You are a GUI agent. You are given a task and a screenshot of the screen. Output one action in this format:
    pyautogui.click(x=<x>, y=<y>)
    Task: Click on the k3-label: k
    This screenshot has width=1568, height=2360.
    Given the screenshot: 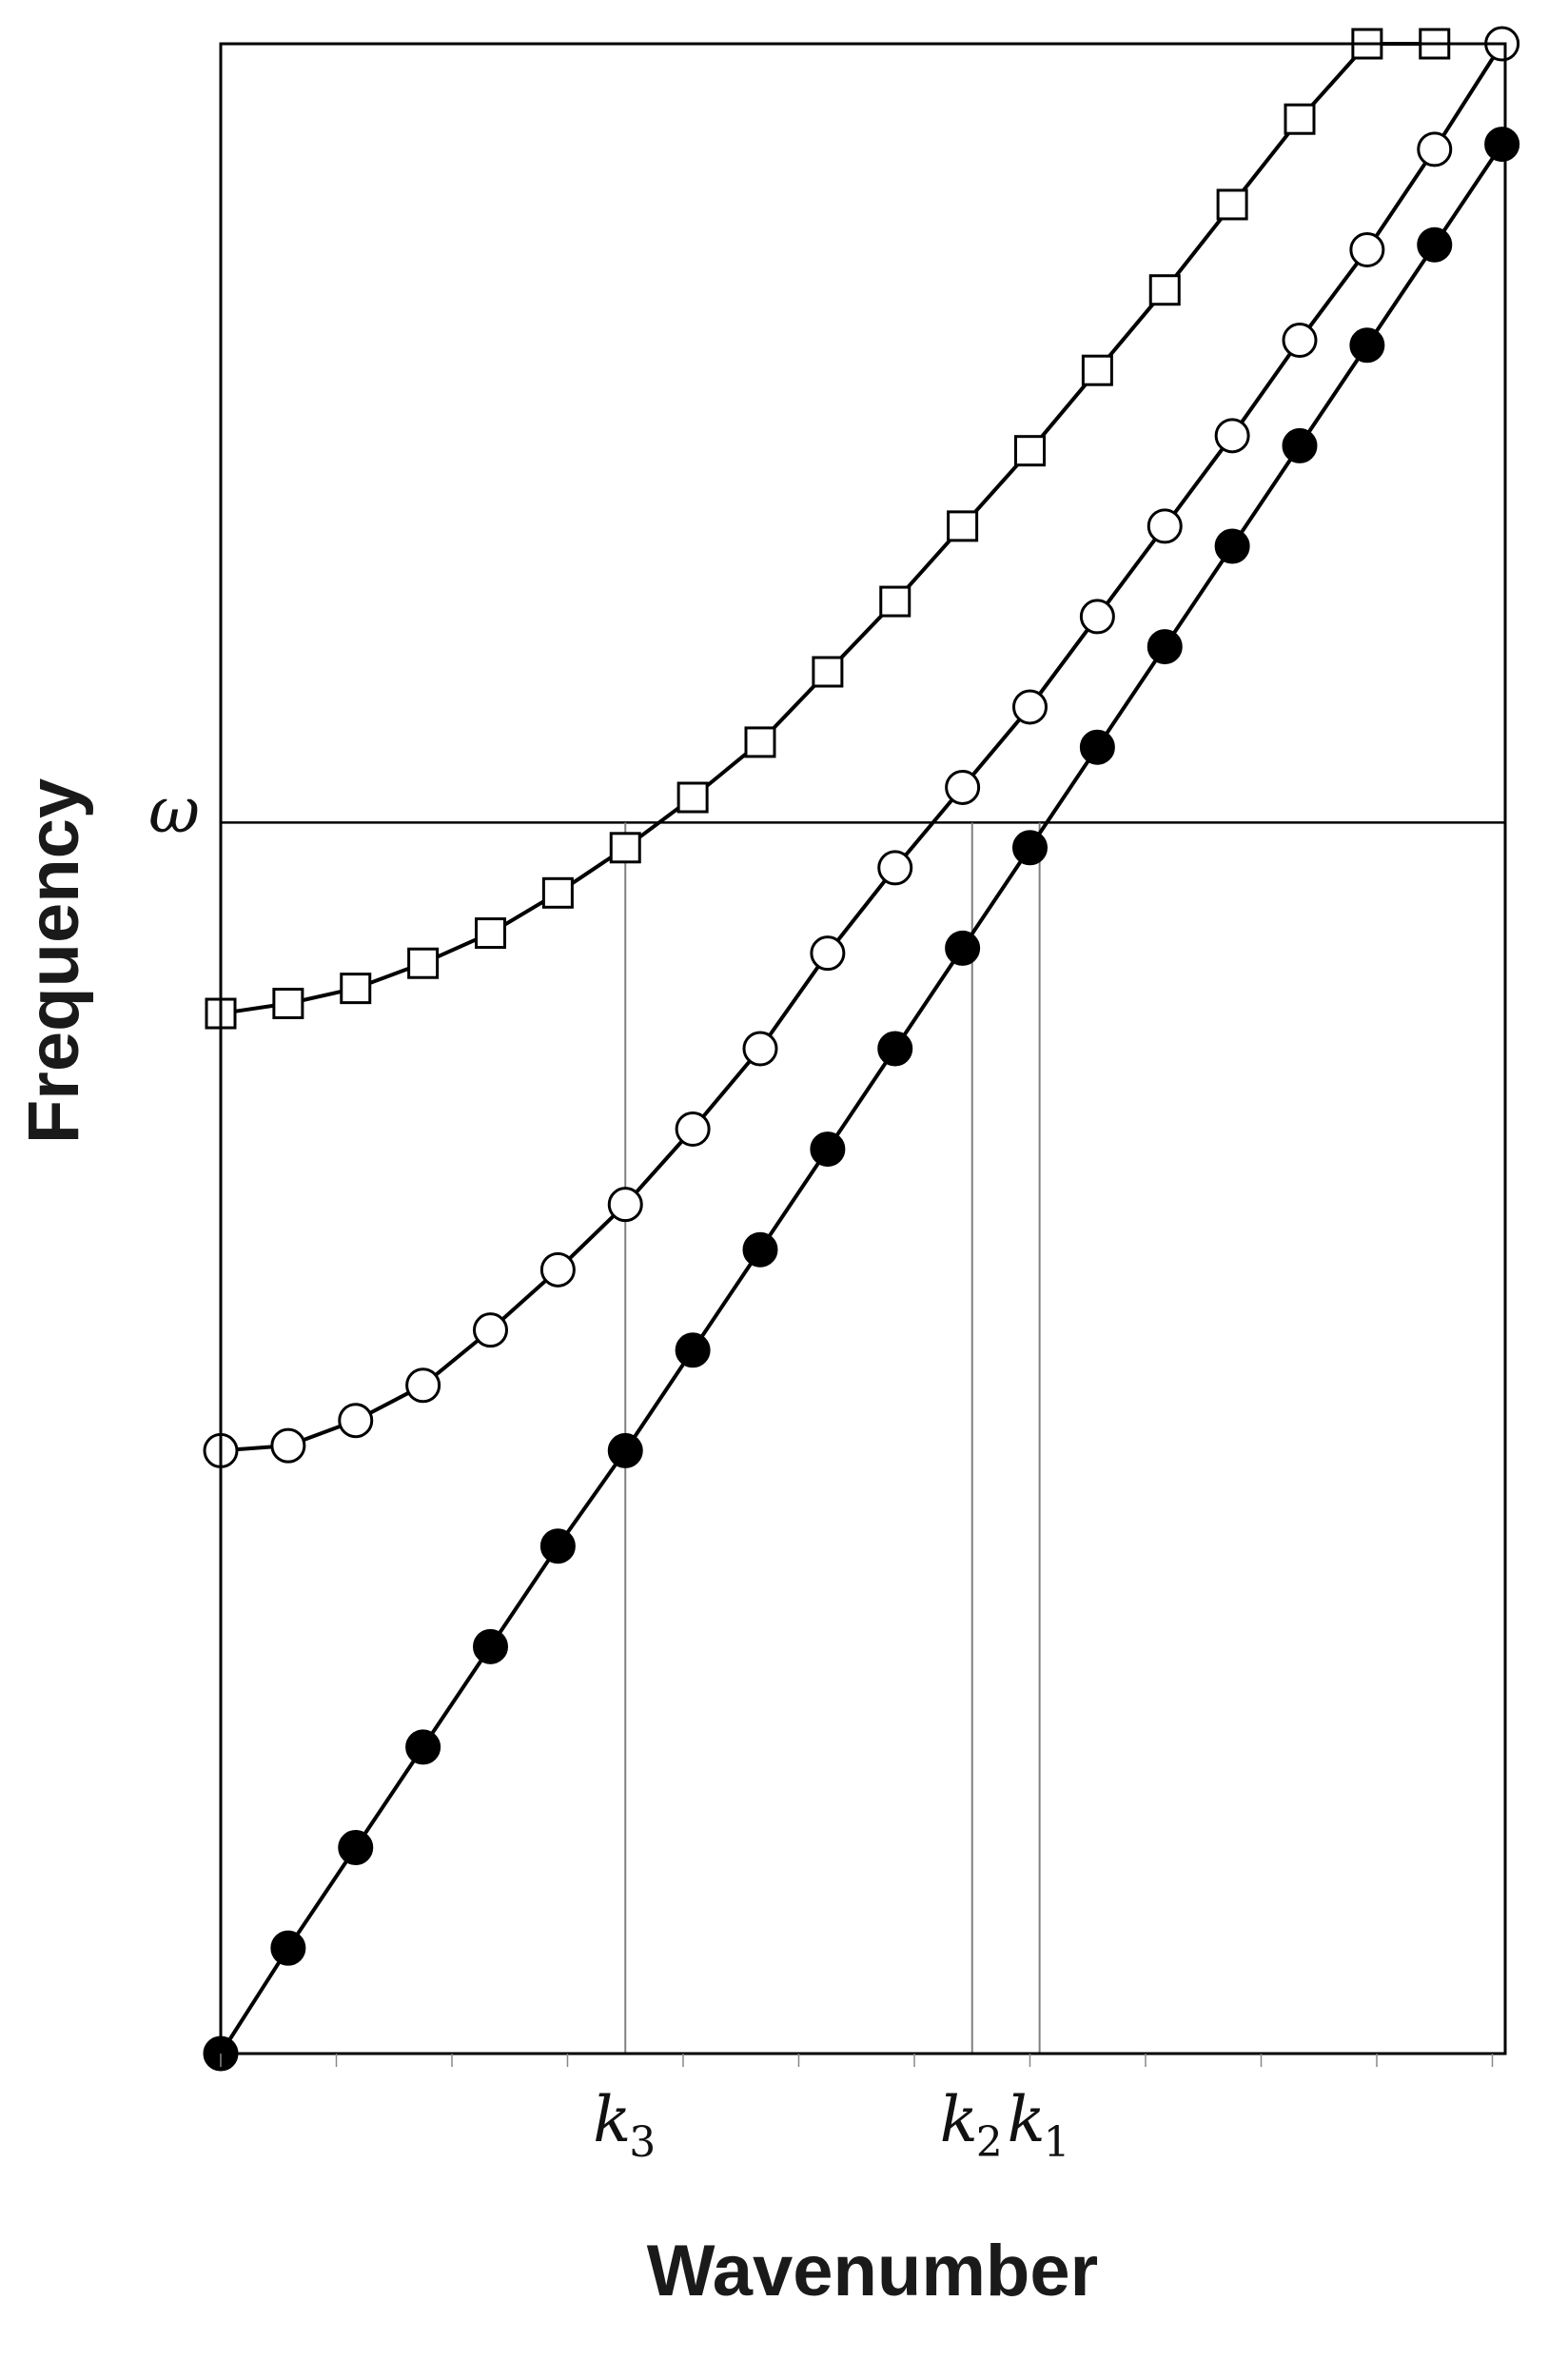 What is the action you would take?
    pyautogui.click(x=612, y=2120)
    